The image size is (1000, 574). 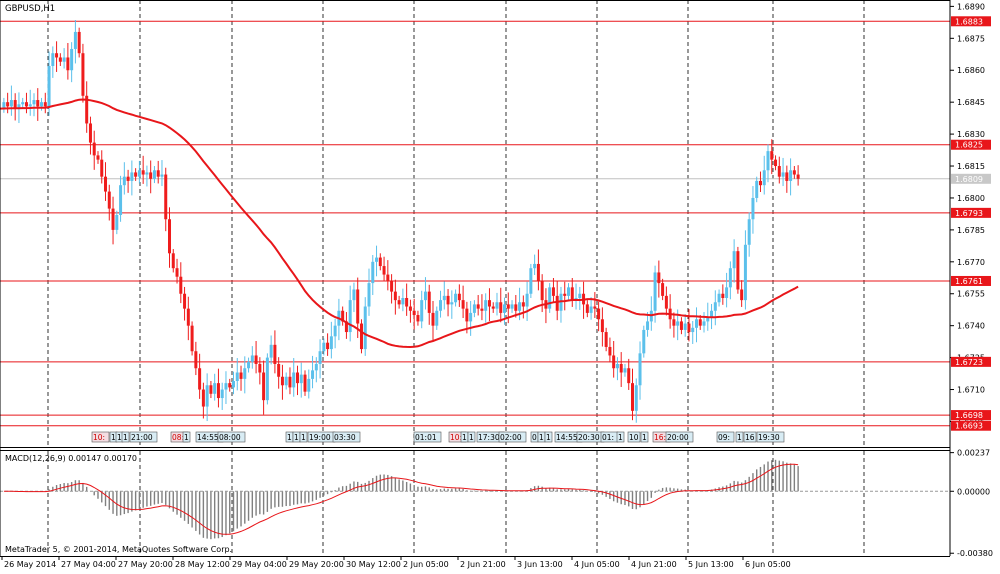 What do you see at coordinates (969, 145) in the screenshot?
I see `price-label: 1.6825` at bounding box center [969, 145].